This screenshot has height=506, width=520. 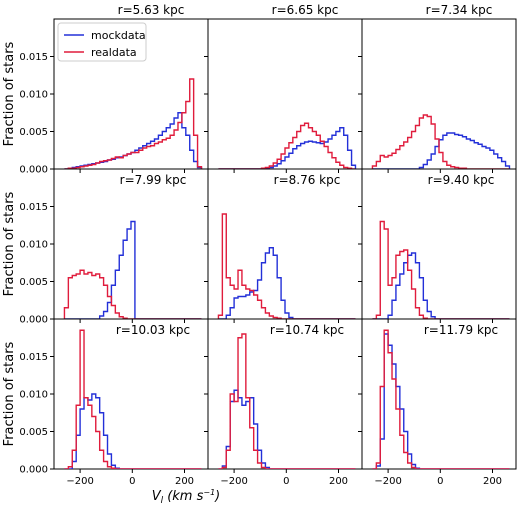 I want to click on legend: mockdata realdata, so click(x=102, y=42).